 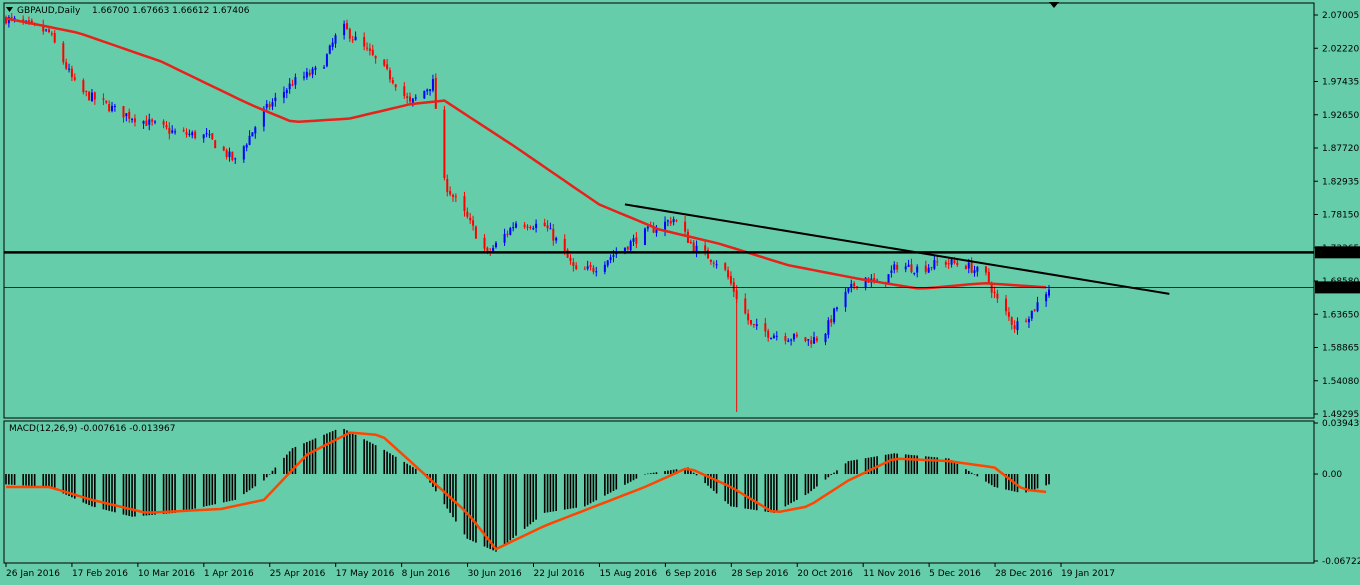 What do you see at coordinates (9, 9) in the screenshot?
I see `collapse-arrow-icon` at bounding box center [9, 9].